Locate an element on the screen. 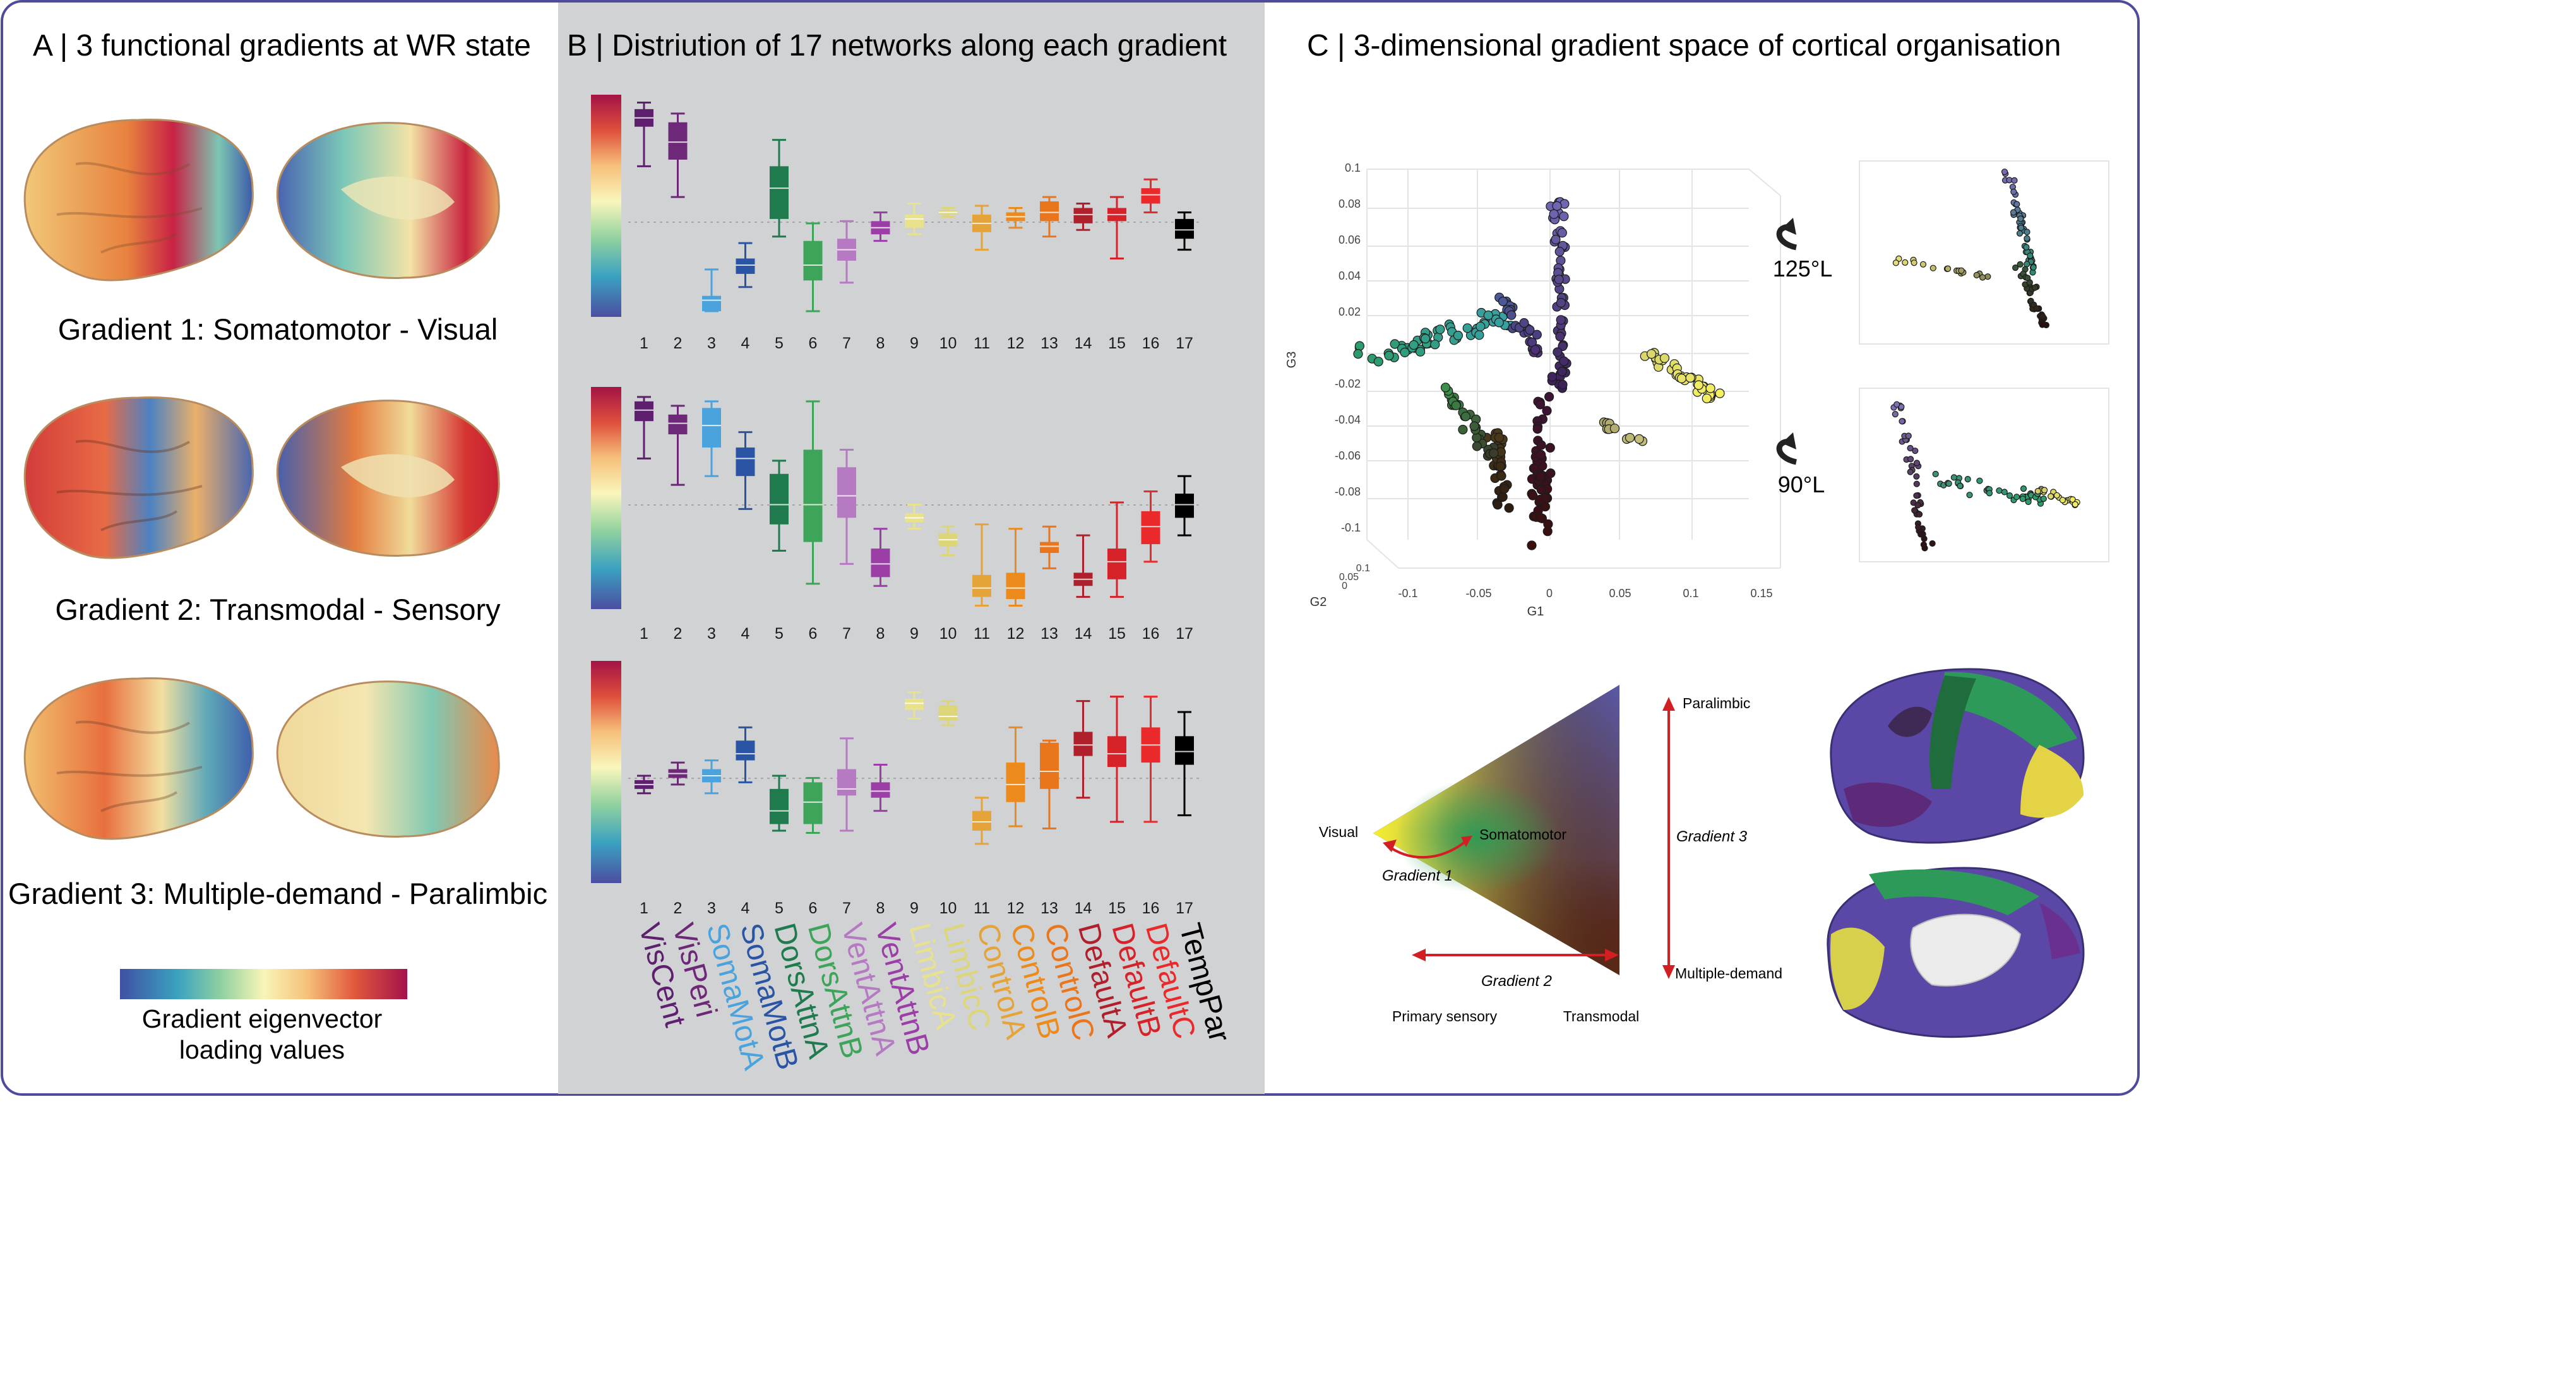 The height and width of the screenshot is (1383, 2576). g3-tick-label: 0.08 is located at coordinates (1350, 204).